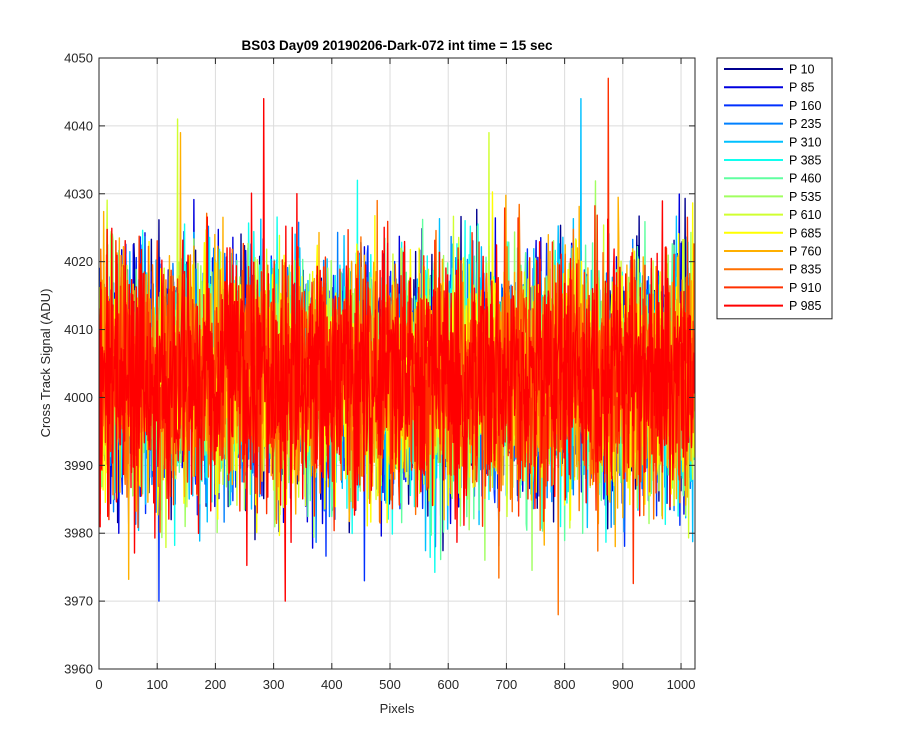 This screenshot has height=750, width=900. What do you see at coordinates (805, 106) in the screenshot?
I see `legend-label: P 160` at bounding box center [805, 106].